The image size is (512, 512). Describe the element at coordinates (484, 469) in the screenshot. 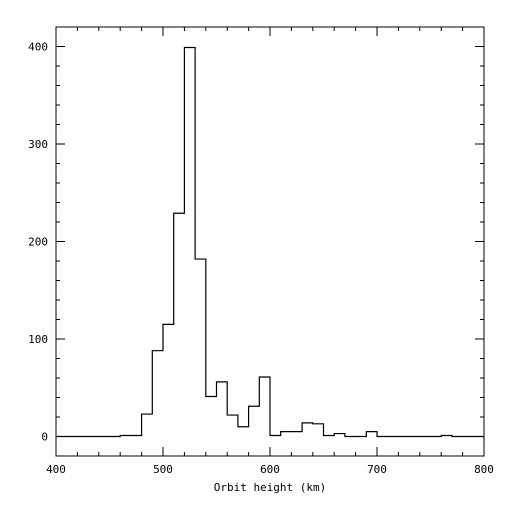

I see `x-tick-label-800: 800` at that location.